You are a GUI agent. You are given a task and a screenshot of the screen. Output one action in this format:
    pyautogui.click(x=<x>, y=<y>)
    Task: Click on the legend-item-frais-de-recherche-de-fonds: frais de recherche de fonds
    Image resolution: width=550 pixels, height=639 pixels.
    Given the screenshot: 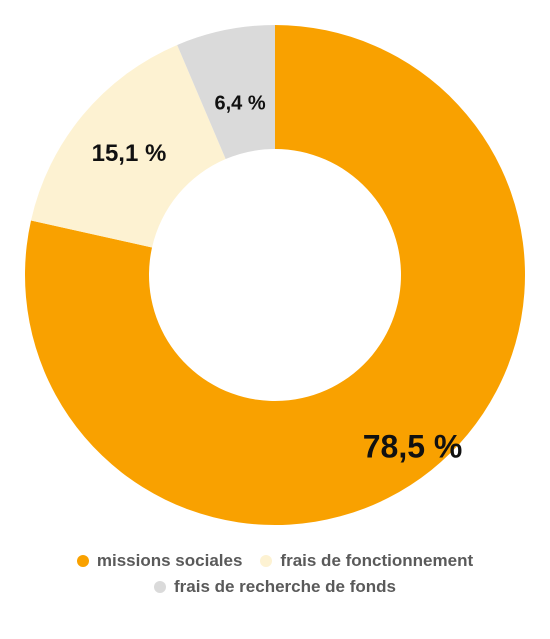 What is the action you would take?
    pyautogui.click(x=275, y=587)
    